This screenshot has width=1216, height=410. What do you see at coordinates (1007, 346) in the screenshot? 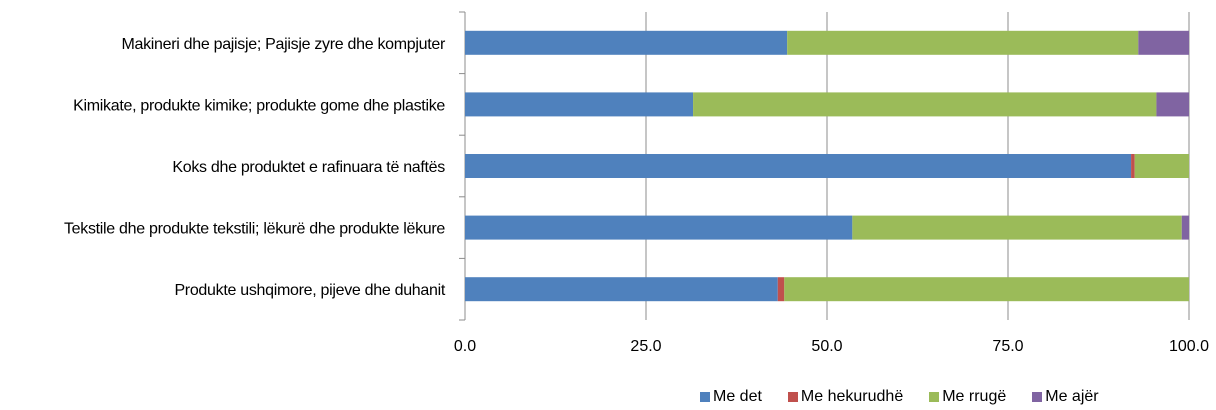
I see `x-tick-label: 75.0` at bounding box center [1007, 346].